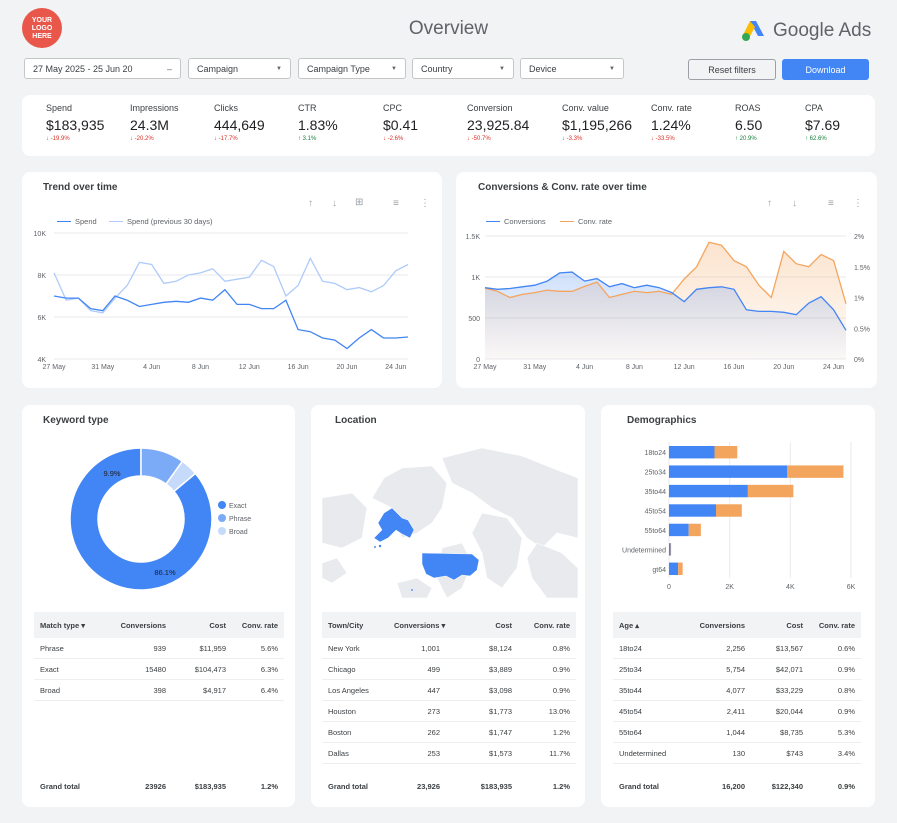  What do you see at coordinates (490, 108) in the screenshot?
I see `kpi-label: Conversion` at bounding box center [490, 108].